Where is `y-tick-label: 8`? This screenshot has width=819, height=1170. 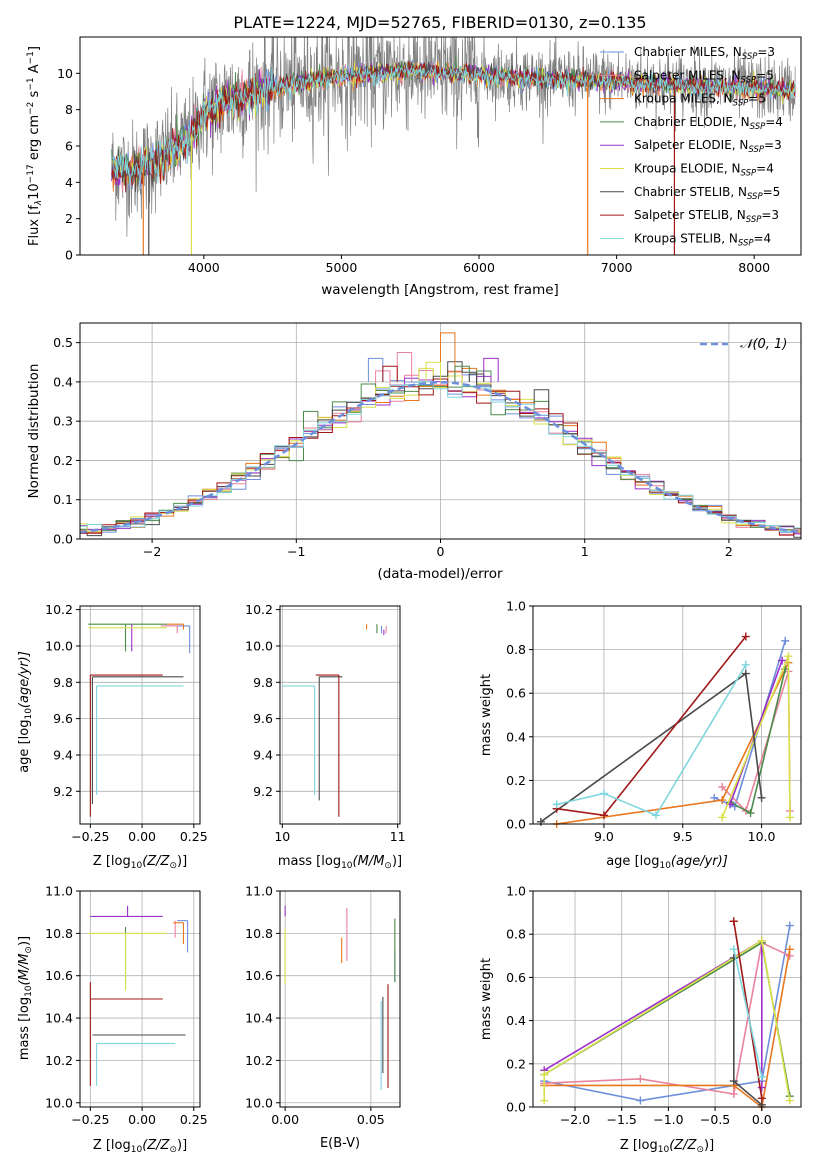 y-tick-label: 8 is located at coordinates (69, 109).